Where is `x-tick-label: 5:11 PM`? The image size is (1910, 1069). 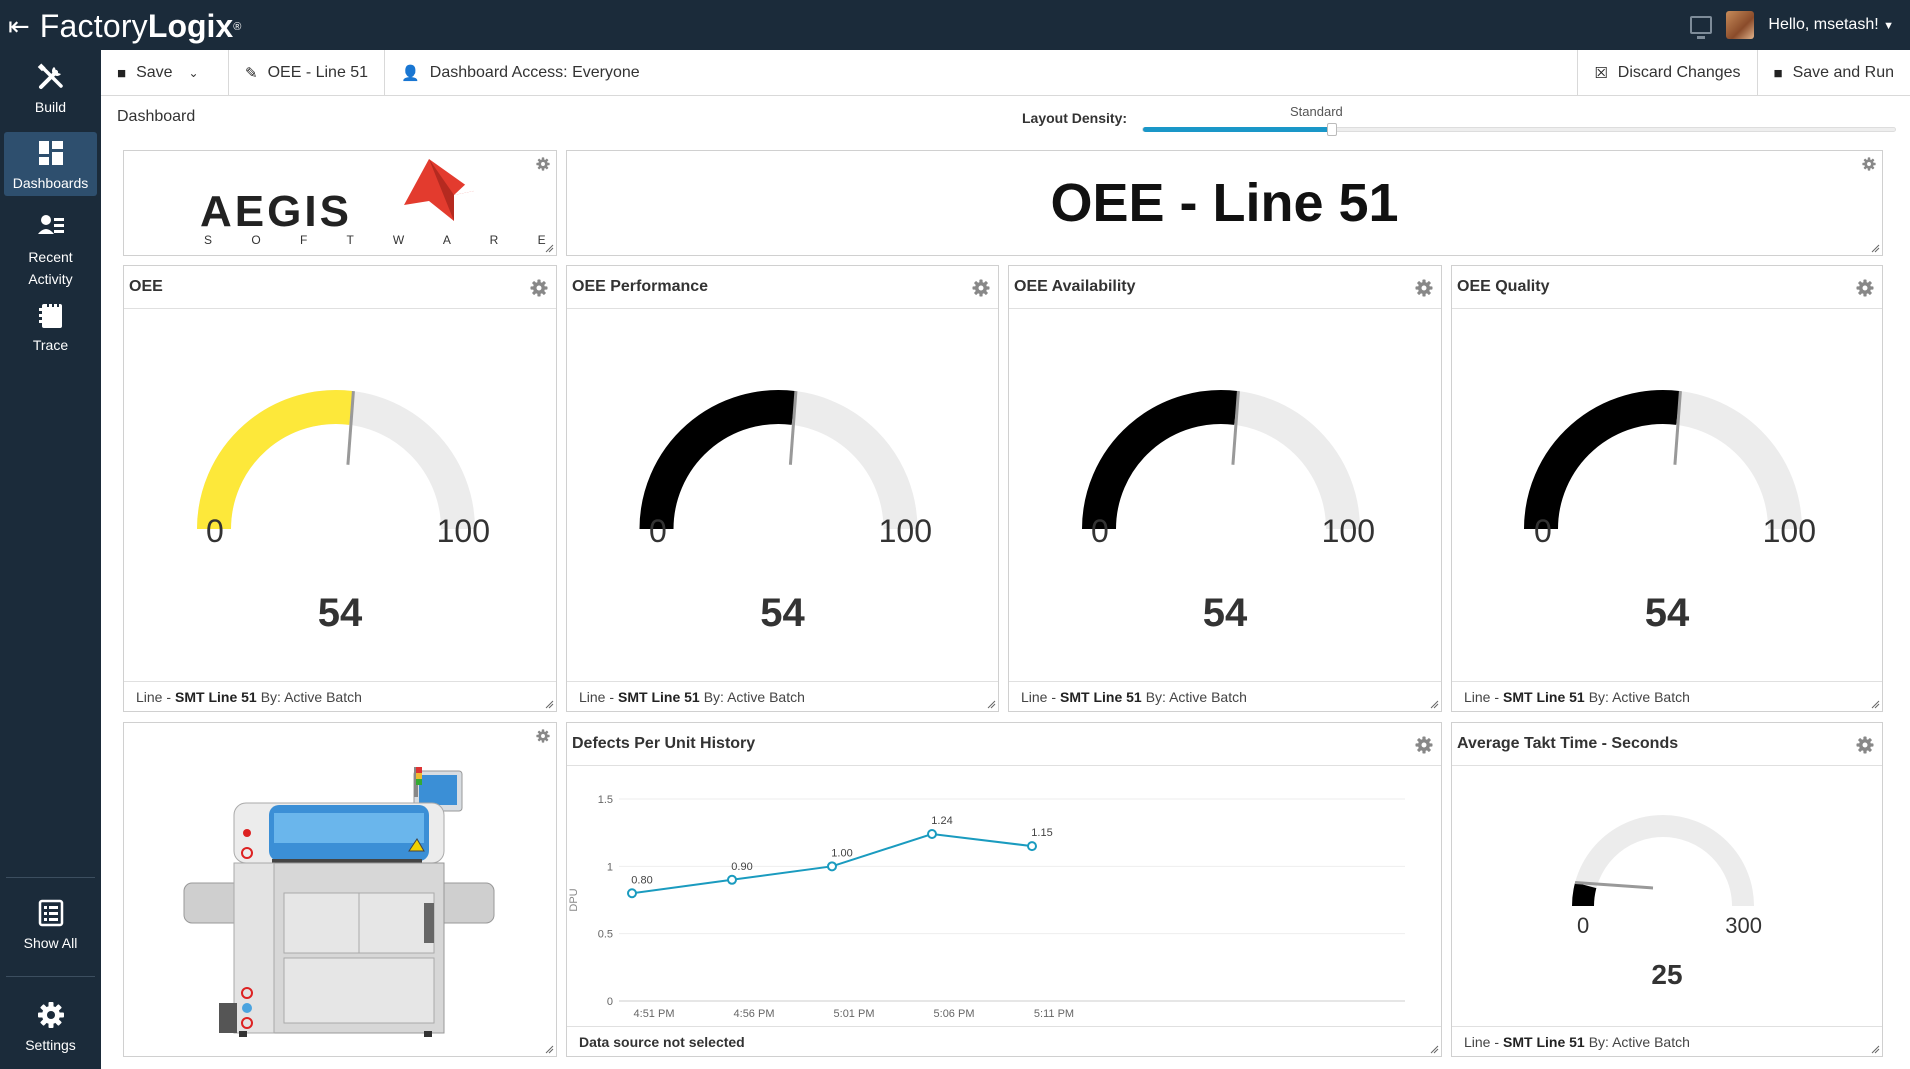 x-tick-label: 5:11 PM is located at coordinates (1054, 1014).